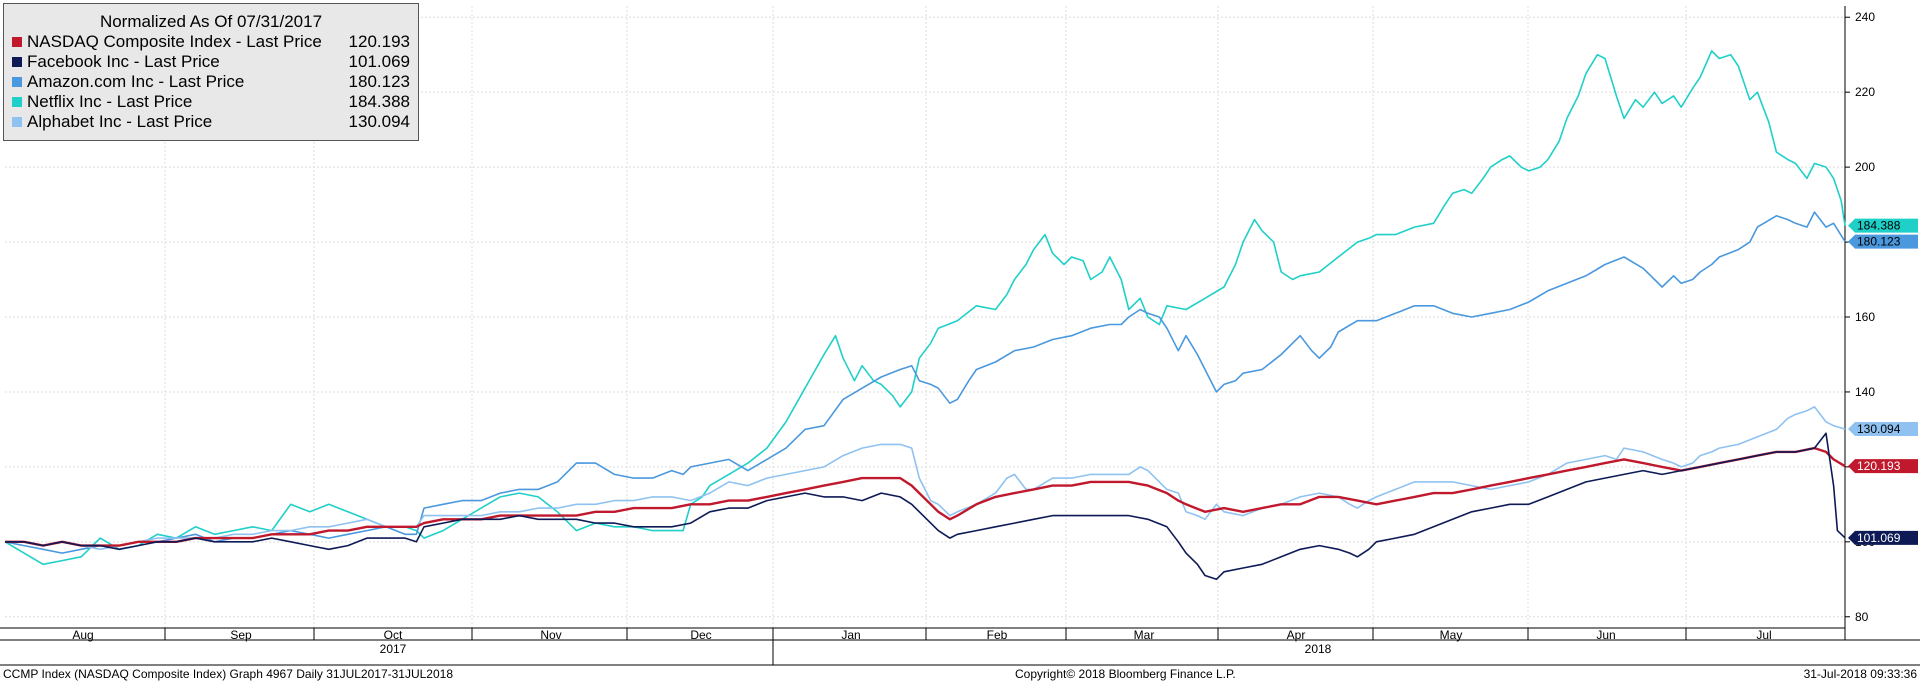 The height and width of the screenshot is (682, 1920). Describe the element at coordinates (393, 635) in the screenshot. I see `month-label: Oct` at that location.